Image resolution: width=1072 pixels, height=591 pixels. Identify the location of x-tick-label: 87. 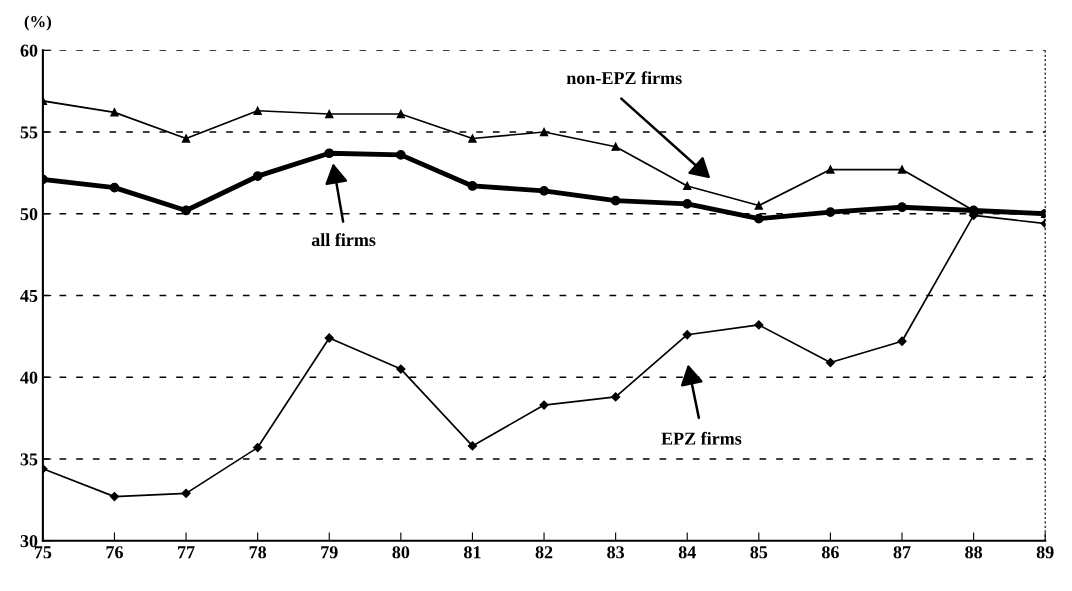
(902, 552).